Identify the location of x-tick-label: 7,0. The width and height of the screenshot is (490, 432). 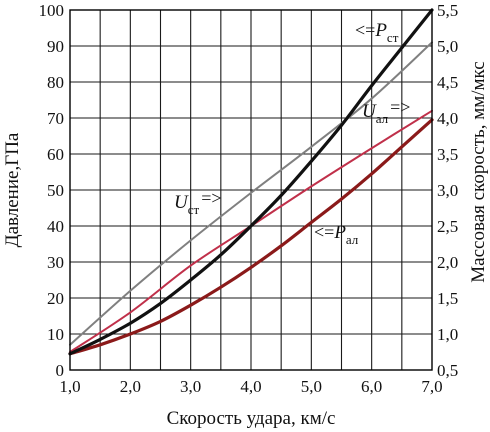
(431, 386).